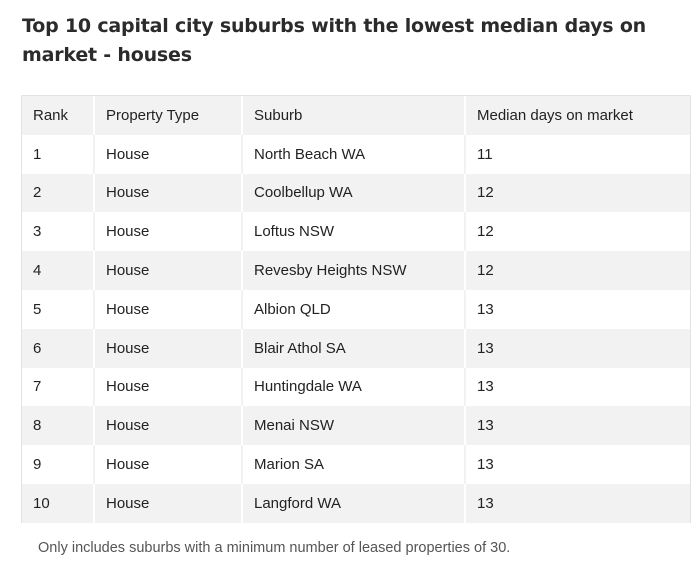 The width and height of the screenshot is (700, 570). I want to click on table-row: 6 House Blair Athol SA 13, so click(356, 348).